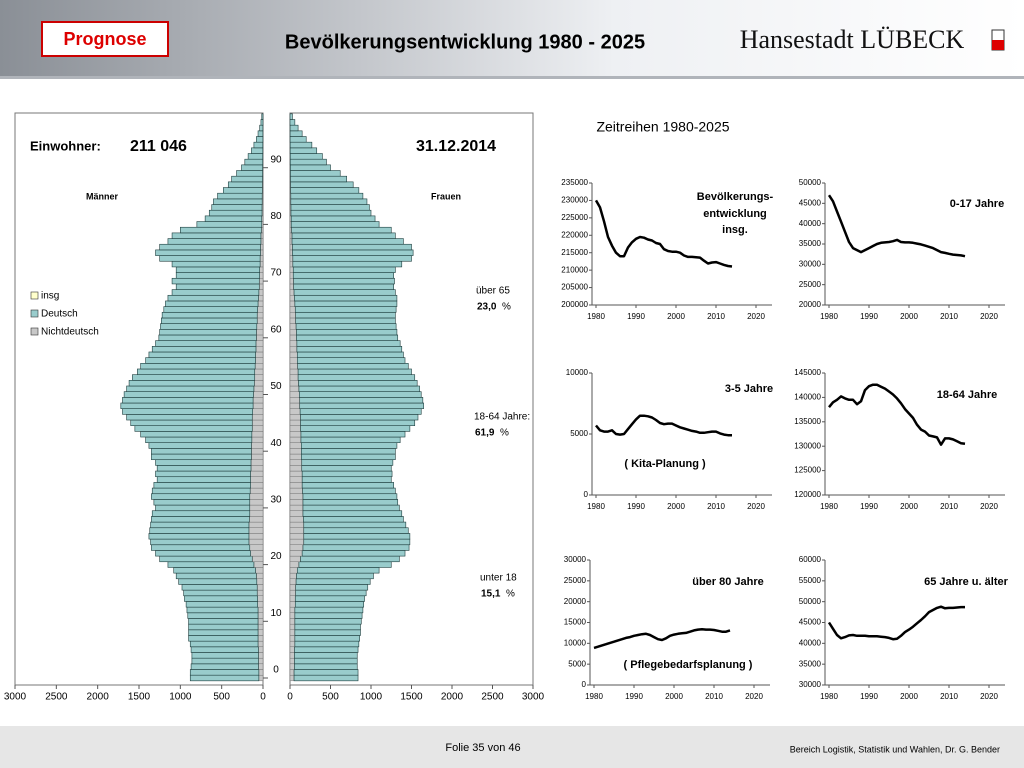 The width and height of the screenshot is (1024, 768). Describe the element at coordinates (998, 45) in the screenshot. I see `brand-icon-red` at that location.